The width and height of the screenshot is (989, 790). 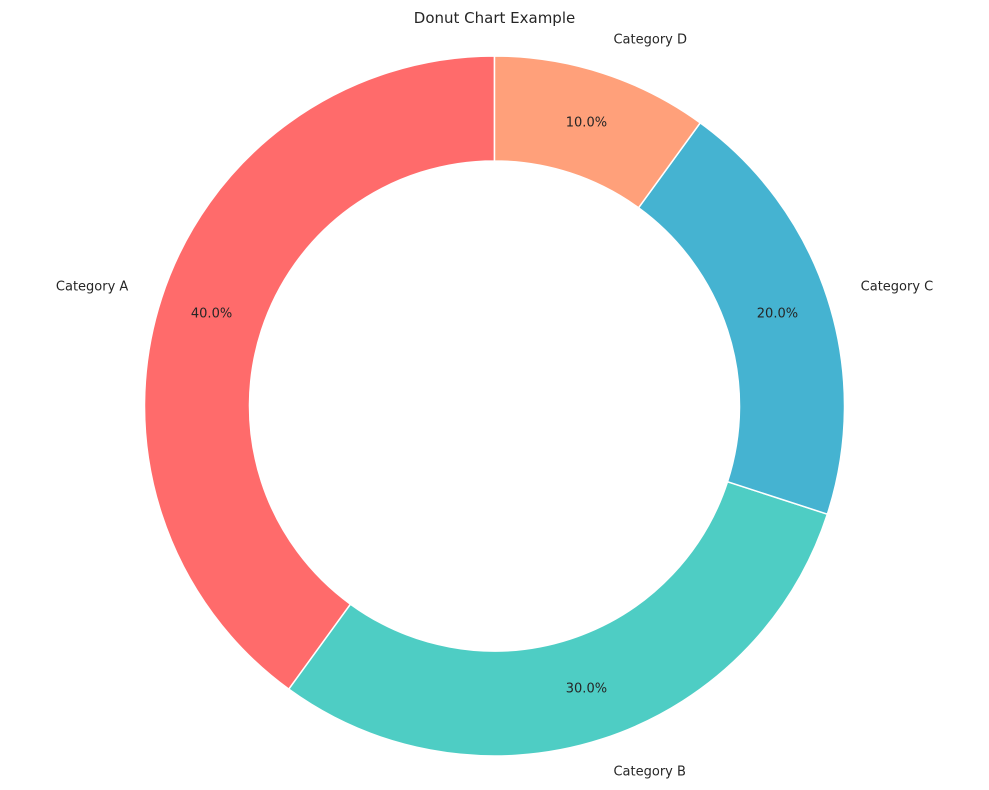 I want to click on category-label-category-a: Category A, so click(x=92, y=287).